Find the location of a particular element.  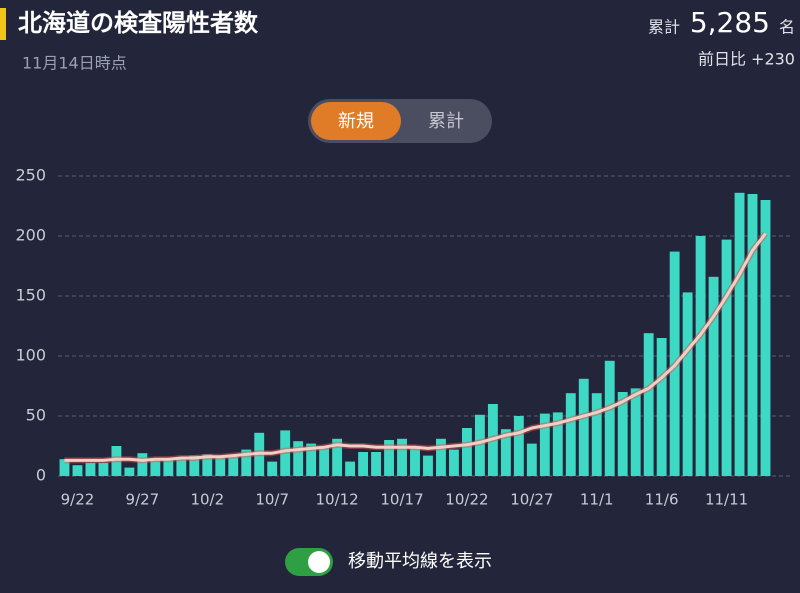

x-tick-label: 11/11 is located at coordinates (726, 500).